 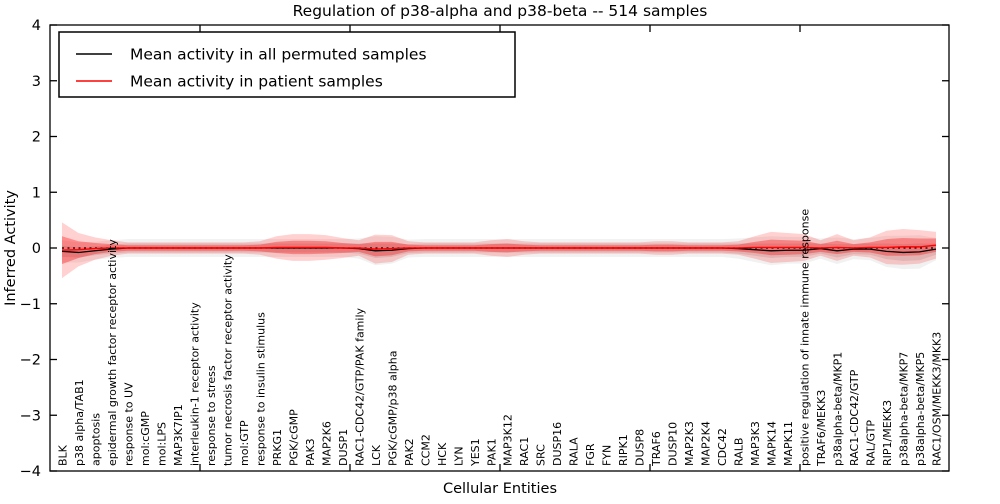 I want to click on x-tick-label: mol:LPS, so click(x=161, y=444).